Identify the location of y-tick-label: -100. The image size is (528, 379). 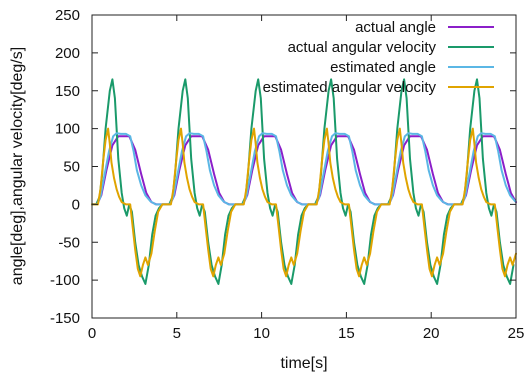
(65, 280).